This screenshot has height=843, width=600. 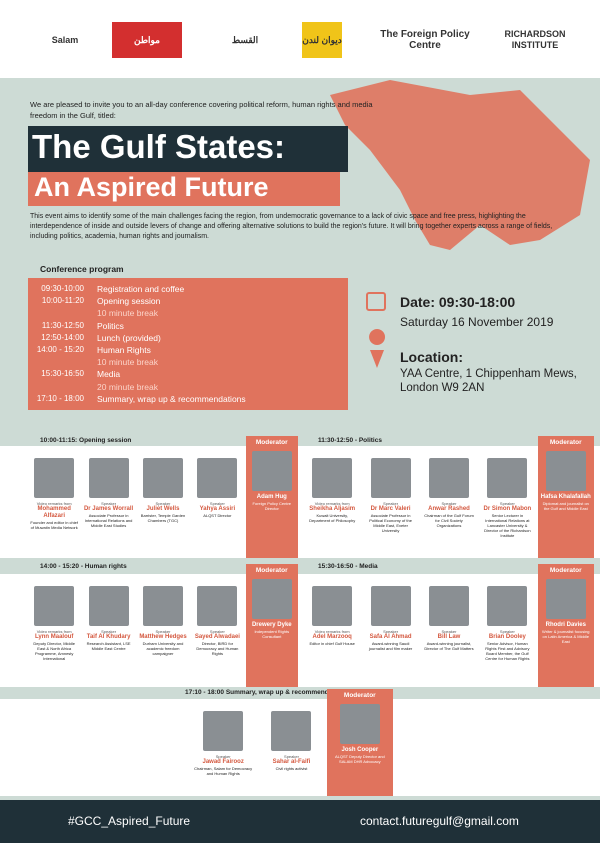 What do you see at coordinates (163, 509) in the screenshot?
I see `speaker-name: Juliet Wells` at bounding box center [163, 509].